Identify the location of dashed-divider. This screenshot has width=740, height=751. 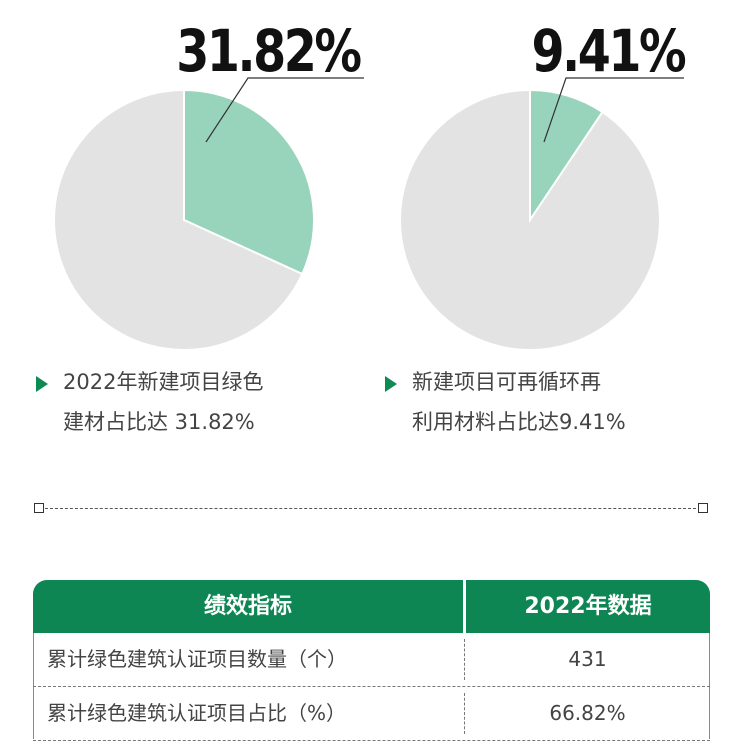
(373, 508).